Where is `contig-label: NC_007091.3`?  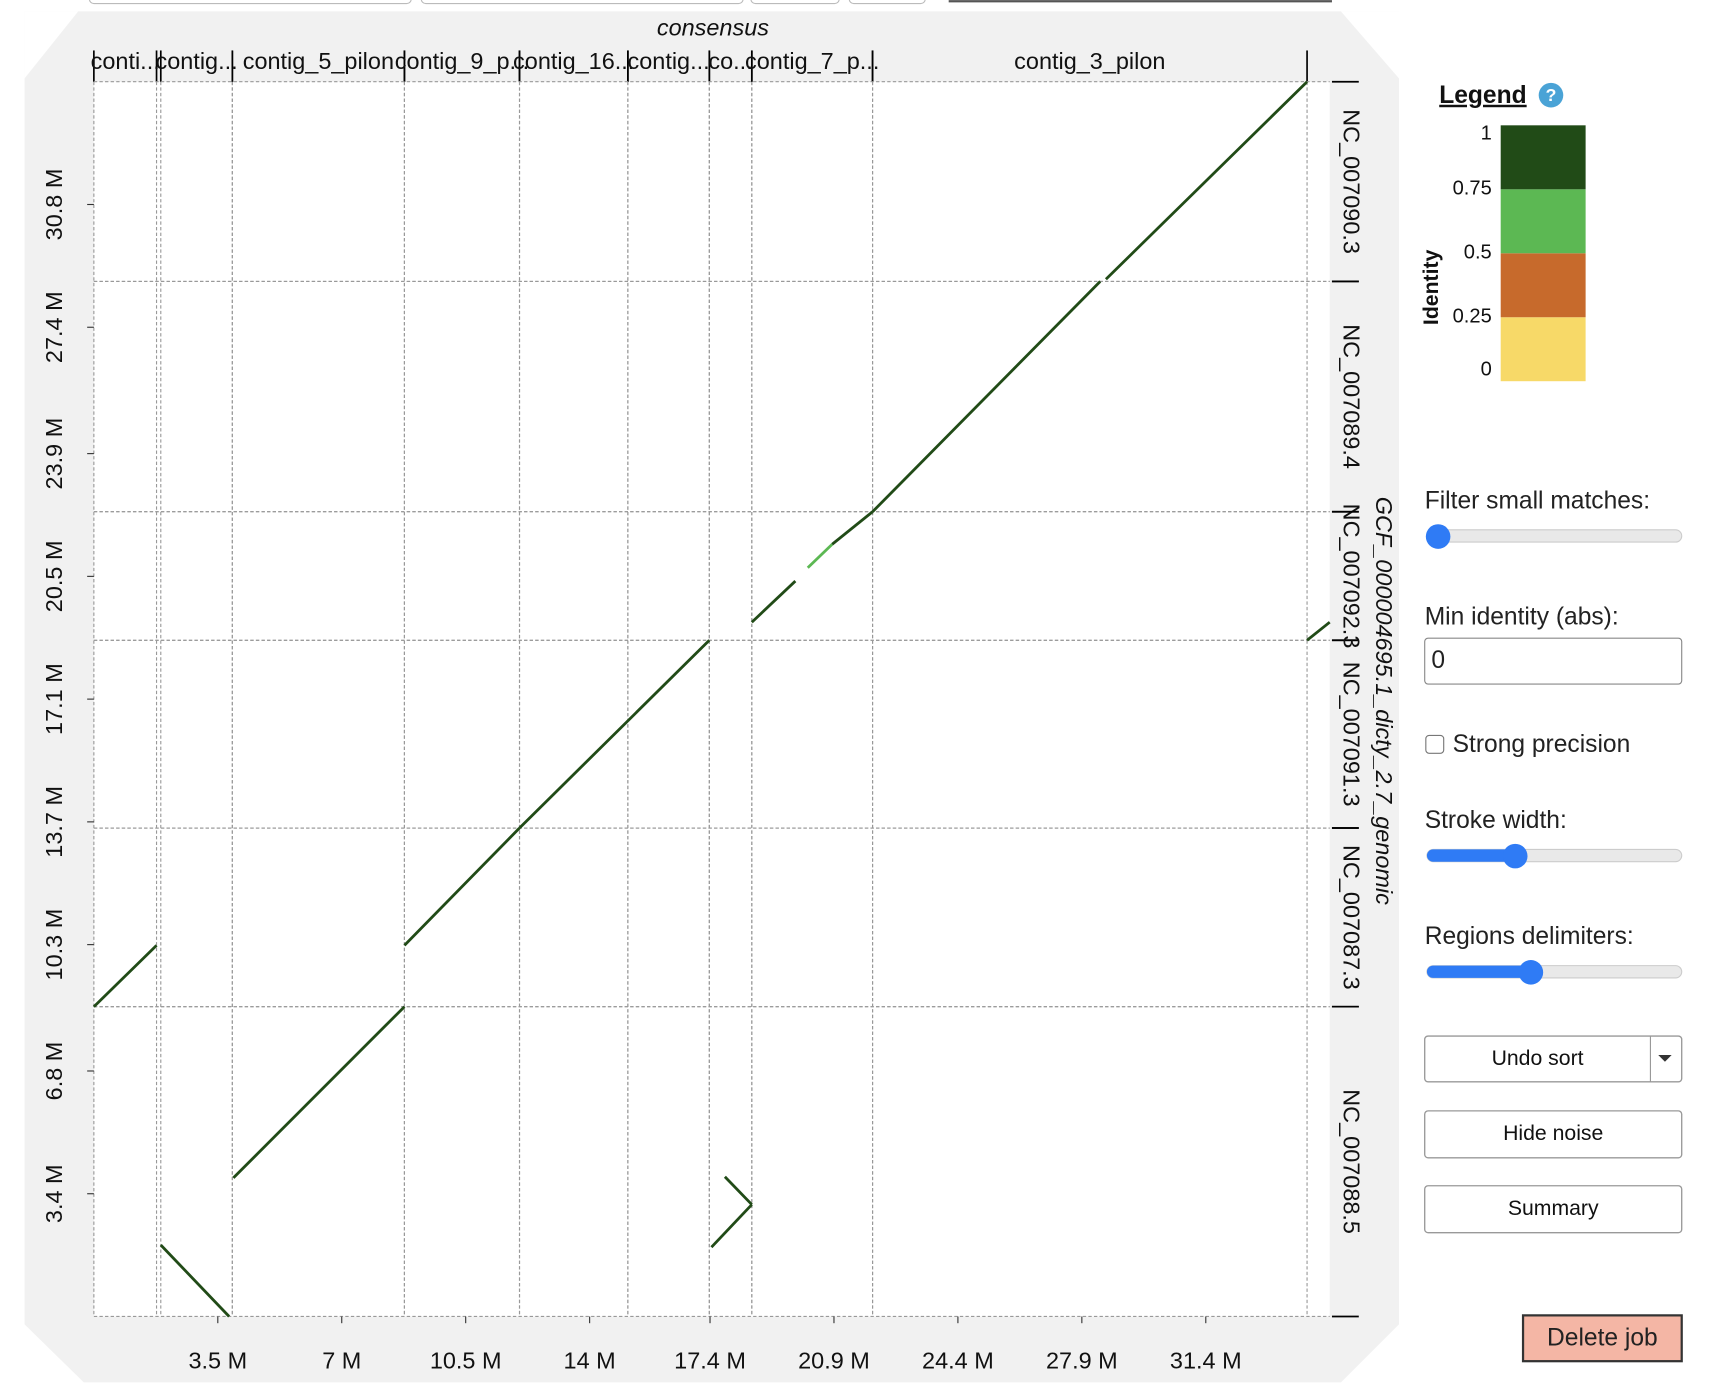 contig-label: NC_007091.3 is located at coordinates (1352, 734).